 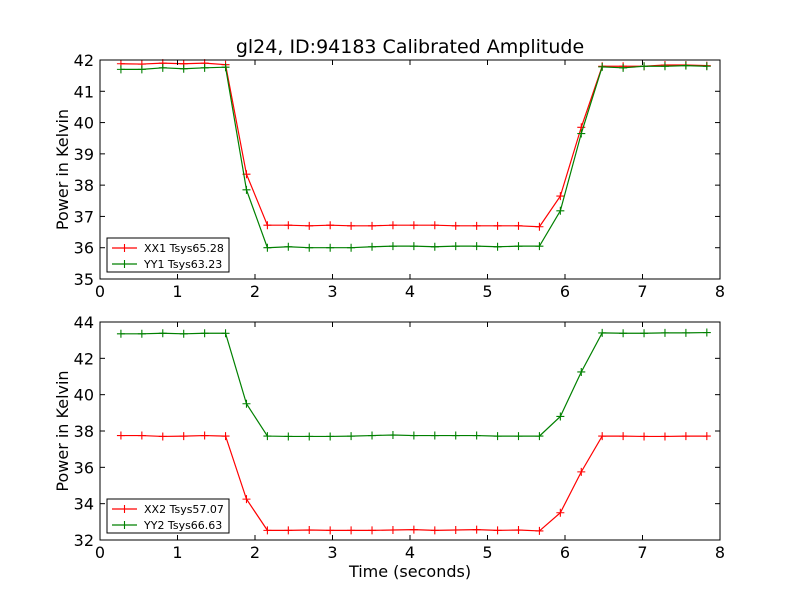 What do you see at coordinates (184, 509) in the screenshot?
I see `legend-entry: XX2 Tsys57.07` at bounding box center [184, 509].